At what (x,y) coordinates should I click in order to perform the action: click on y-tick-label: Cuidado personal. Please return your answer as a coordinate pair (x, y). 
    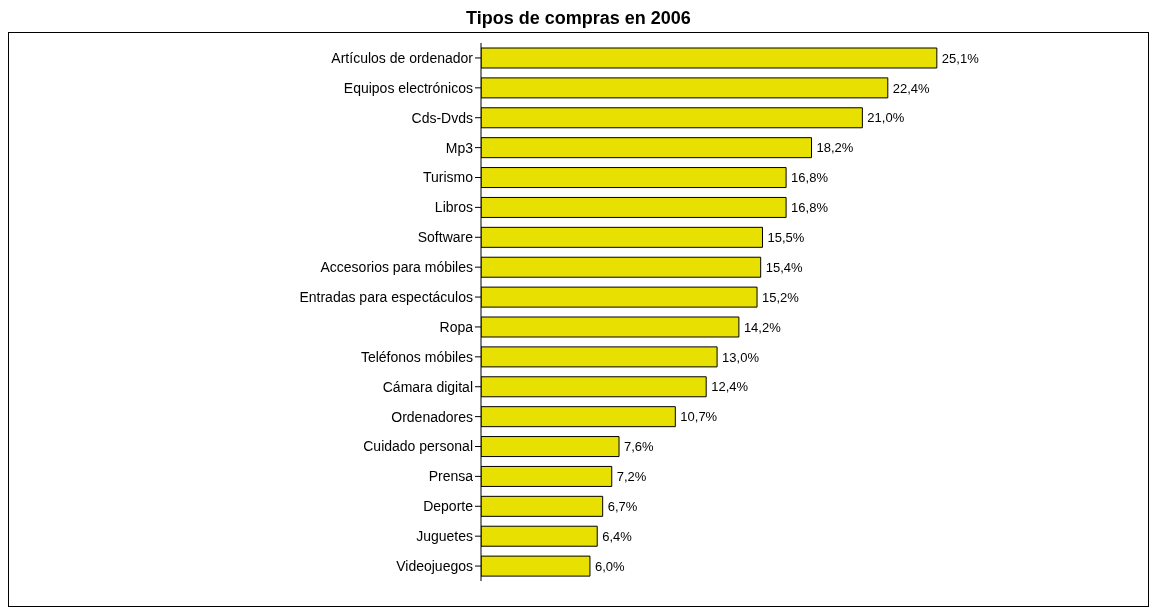
    Looking at the image, I should click on (418, 446).